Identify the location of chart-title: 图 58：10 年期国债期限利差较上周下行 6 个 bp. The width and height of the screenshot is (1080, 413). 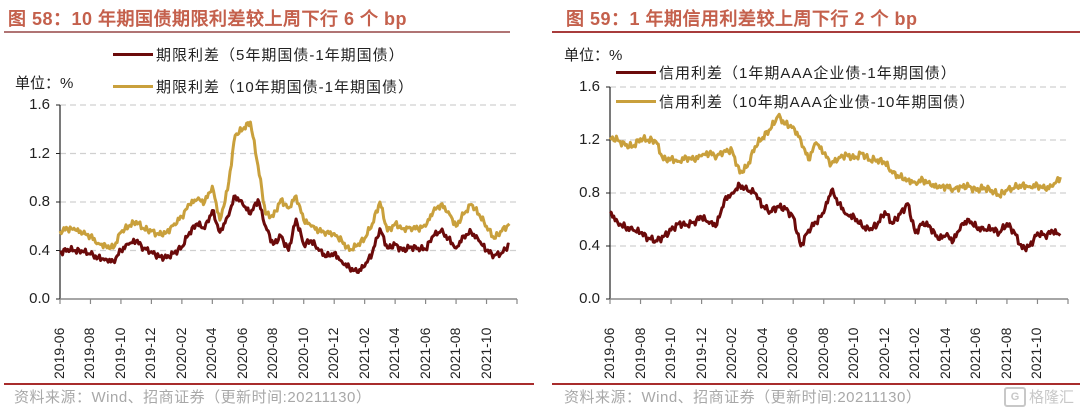
(208, 19).